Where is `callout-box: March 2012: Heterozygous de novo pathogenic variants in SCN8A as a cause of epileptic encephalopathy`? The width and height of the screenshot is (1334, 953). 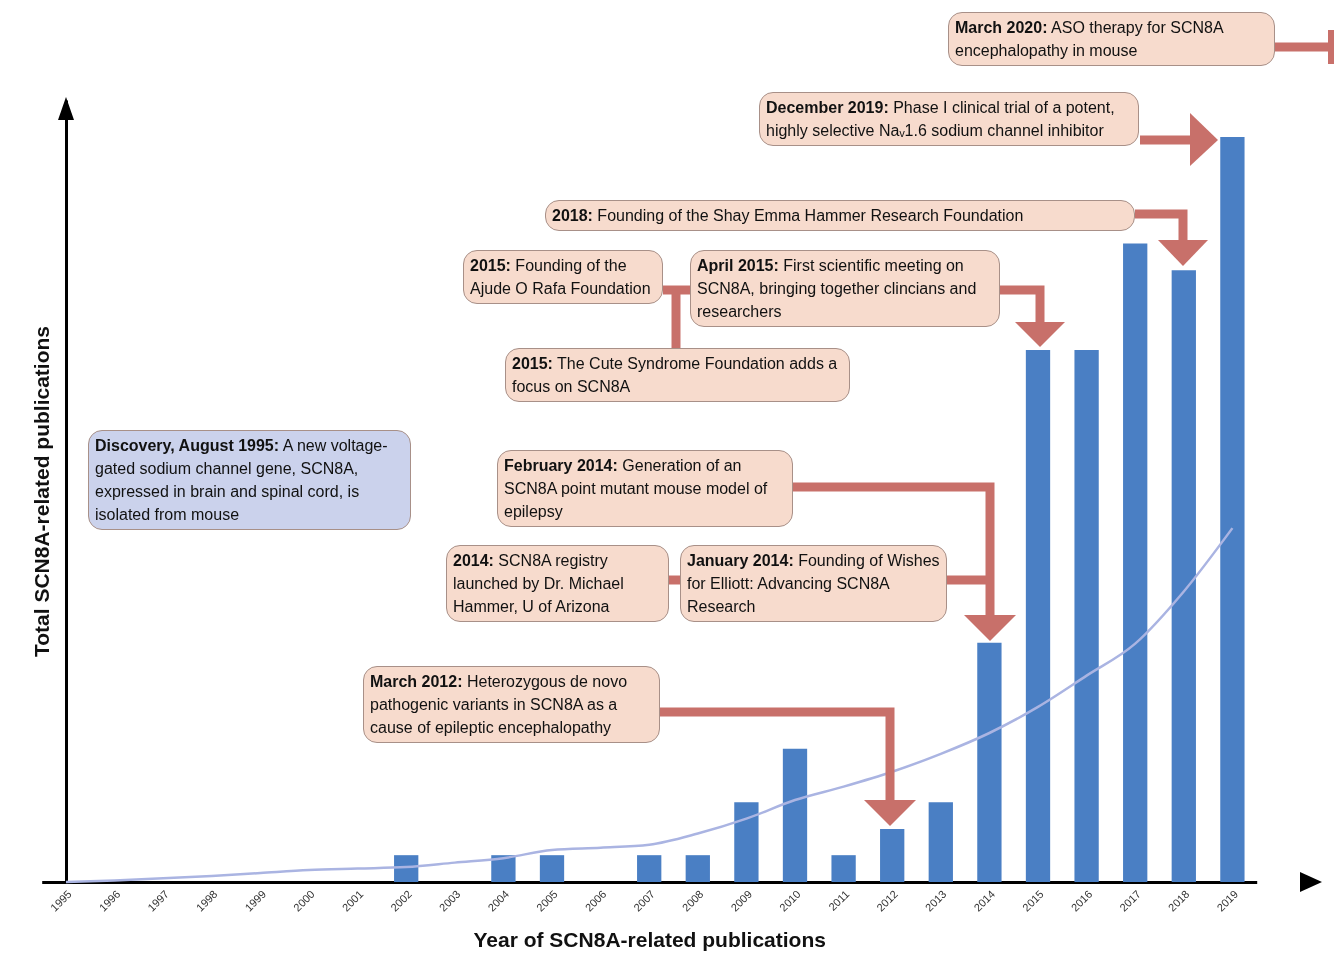 callout-box: March 2012: Heterozygous de novo pathogenic variants in SCN8A as a cause of epileptic encephalopathy is located at coordinates (511, 704).